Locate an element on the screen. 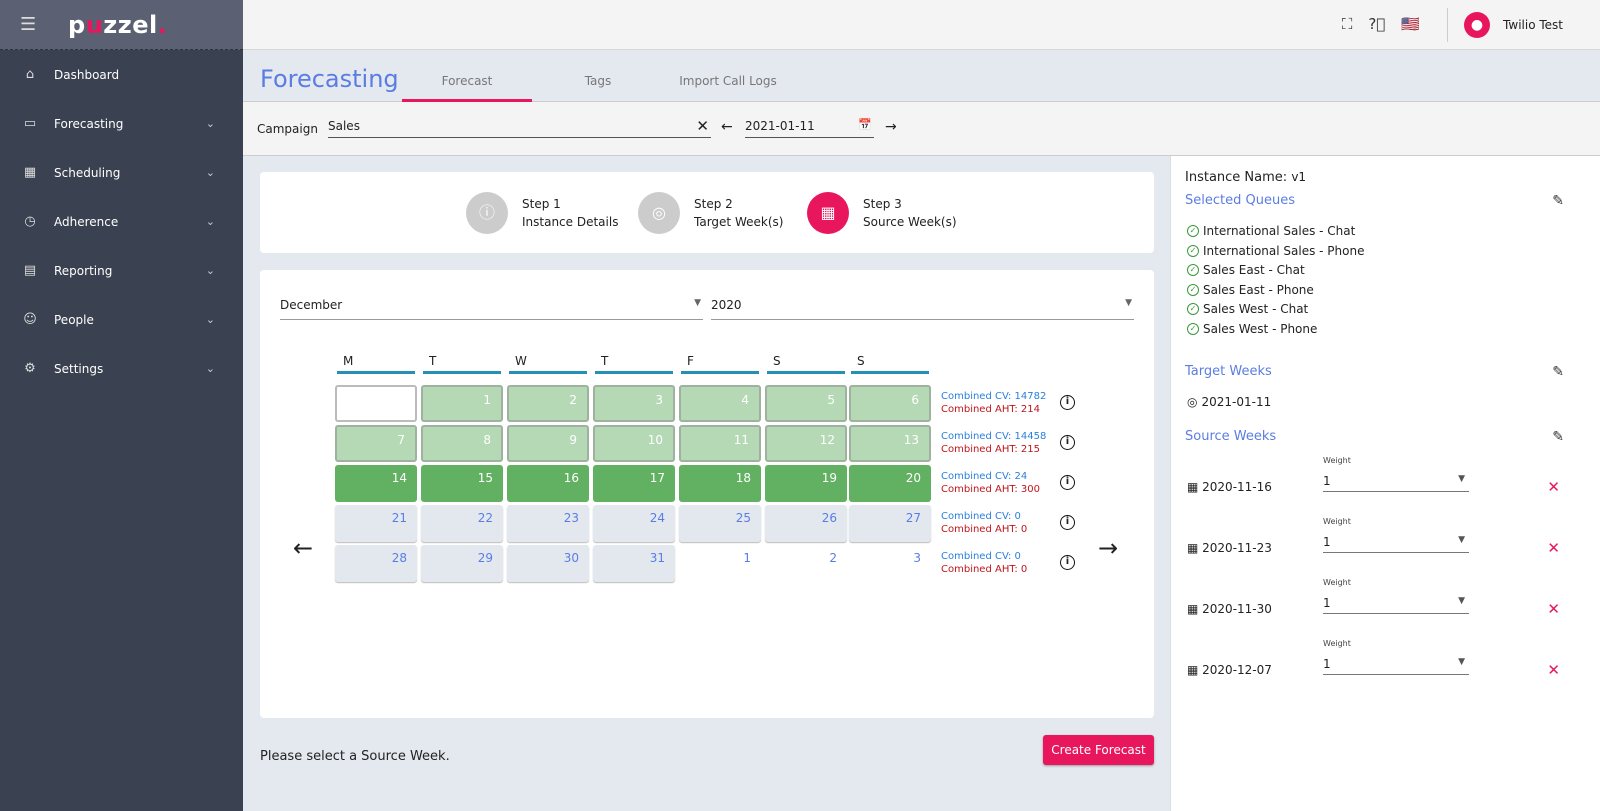  calendar-day: 4 is located at coordinates (720, 403).